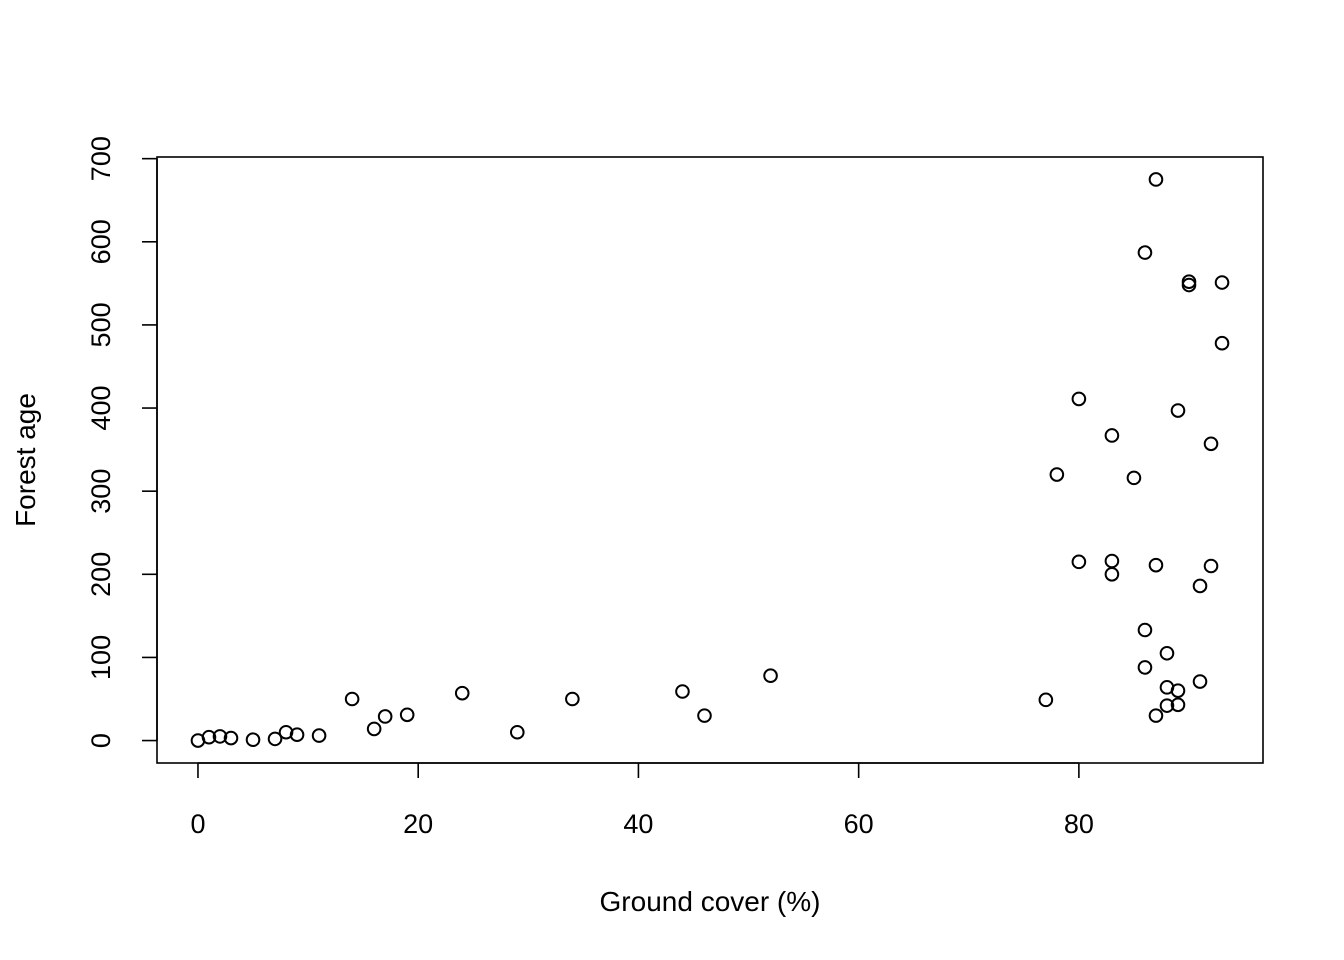  Describe the element at coordinates (101, 657) in the screenshot. I see `y-tick-label: 100` at that location.